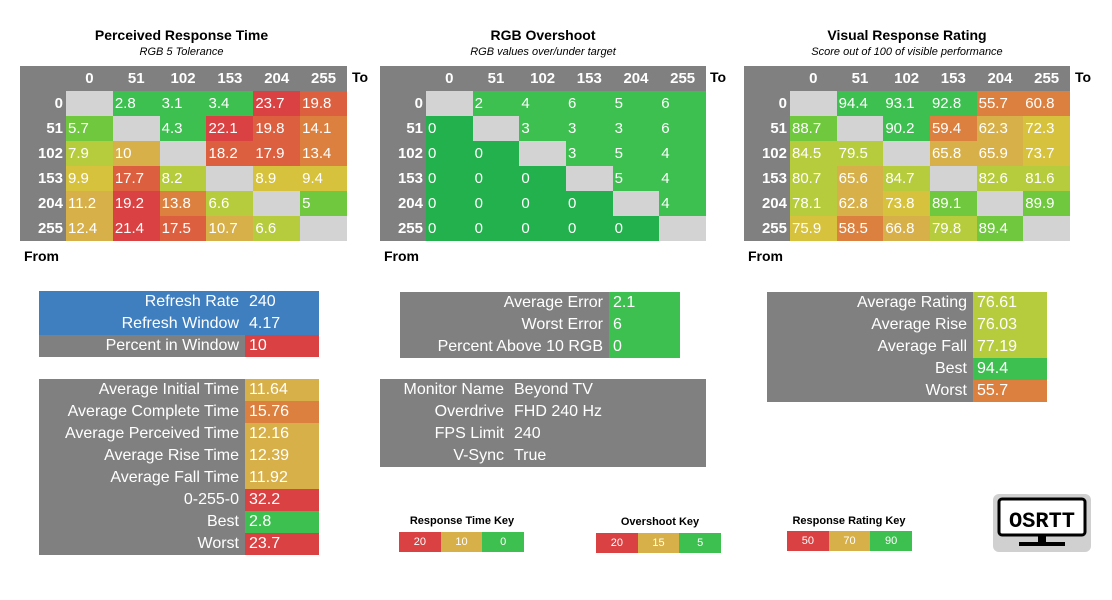 This screenshot has width=1112, height=600. I want to click on key-swatch: 90, so click(891, 541).